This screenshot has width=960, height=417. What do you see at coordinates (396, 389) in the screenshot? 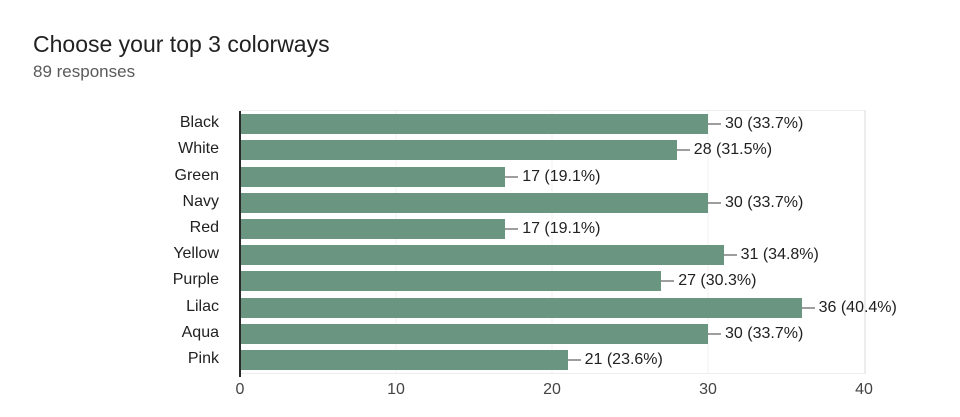
I see `x-tick-label: 10` at bounding box center [396, 389].